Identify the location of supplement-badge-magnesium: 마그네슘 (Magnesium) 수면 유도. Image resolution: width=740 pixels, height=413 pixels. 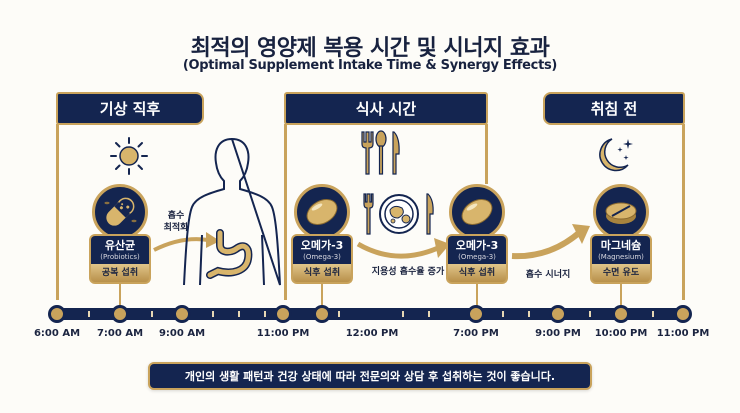
(621, 234).